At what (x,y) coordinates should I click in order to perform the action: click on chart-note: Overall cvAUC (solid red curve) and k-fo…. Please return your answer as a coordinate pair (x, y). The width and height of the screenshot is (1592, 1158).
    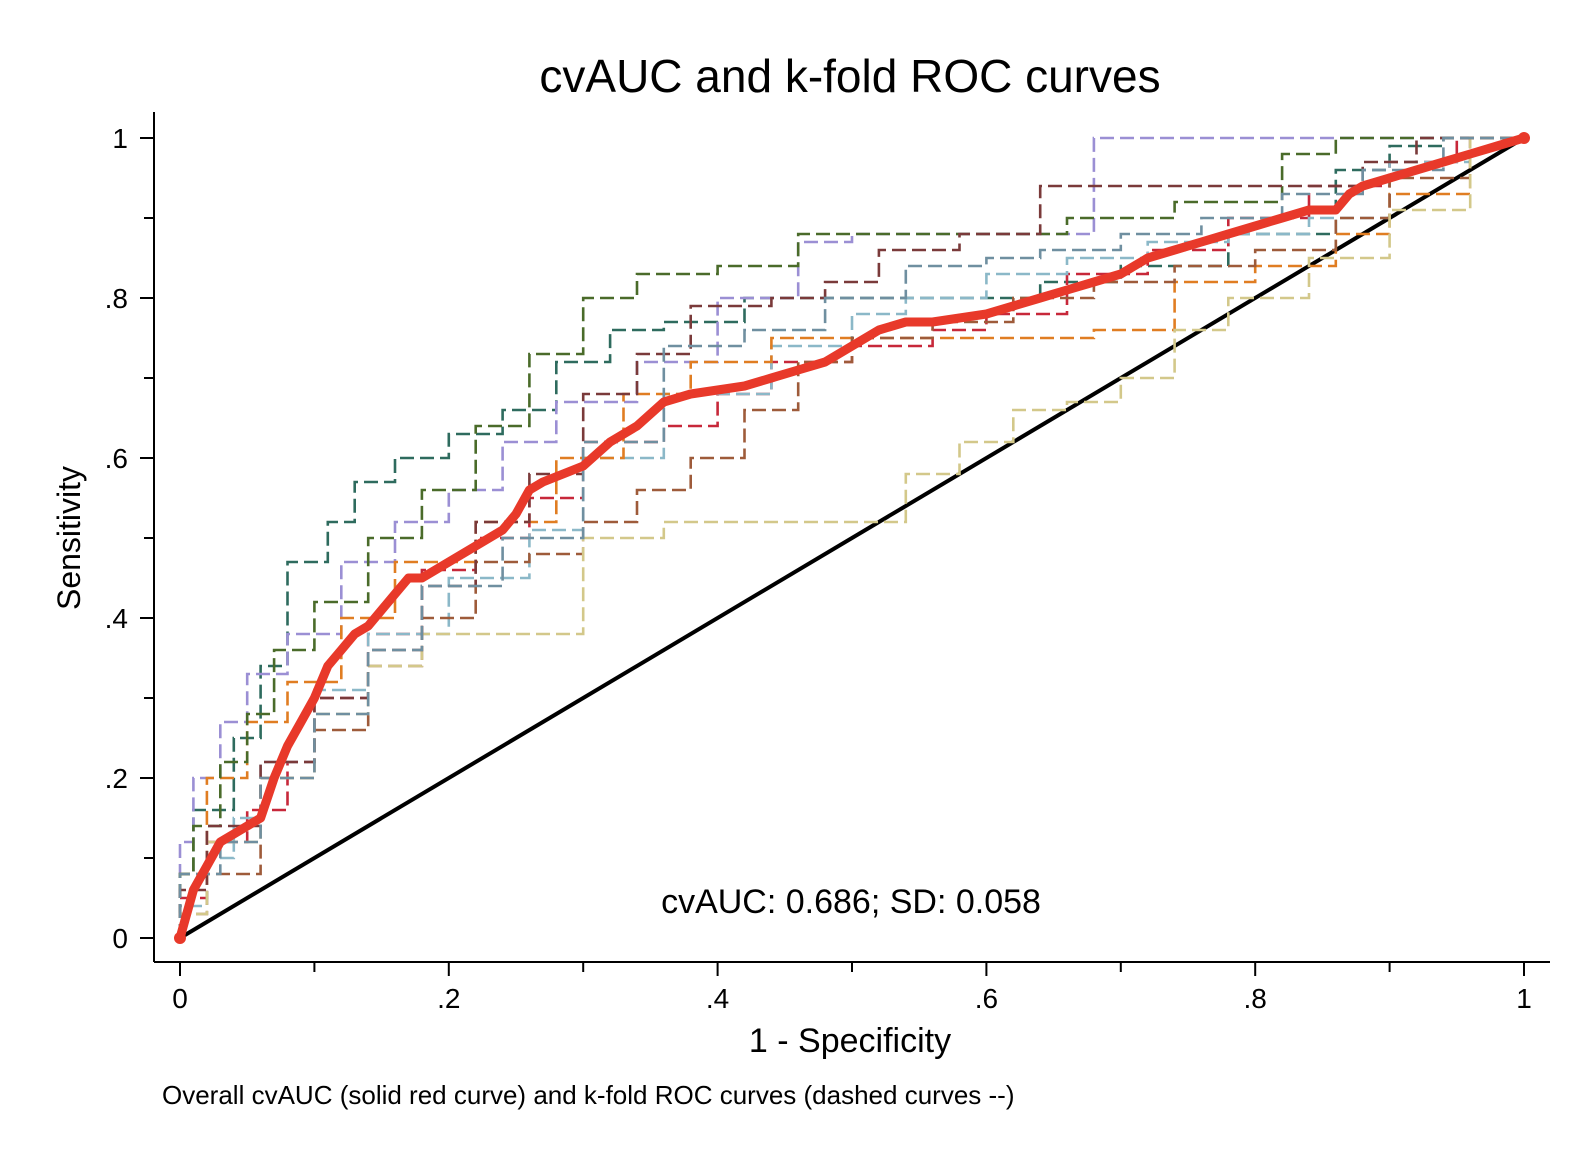
    Looking at the image, I should click on (588, 1095).